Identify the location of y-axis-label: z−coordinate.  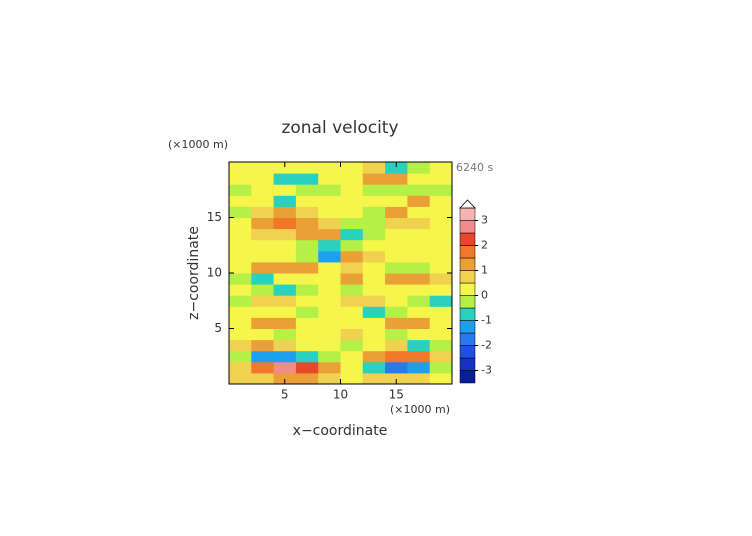
(194, 273).